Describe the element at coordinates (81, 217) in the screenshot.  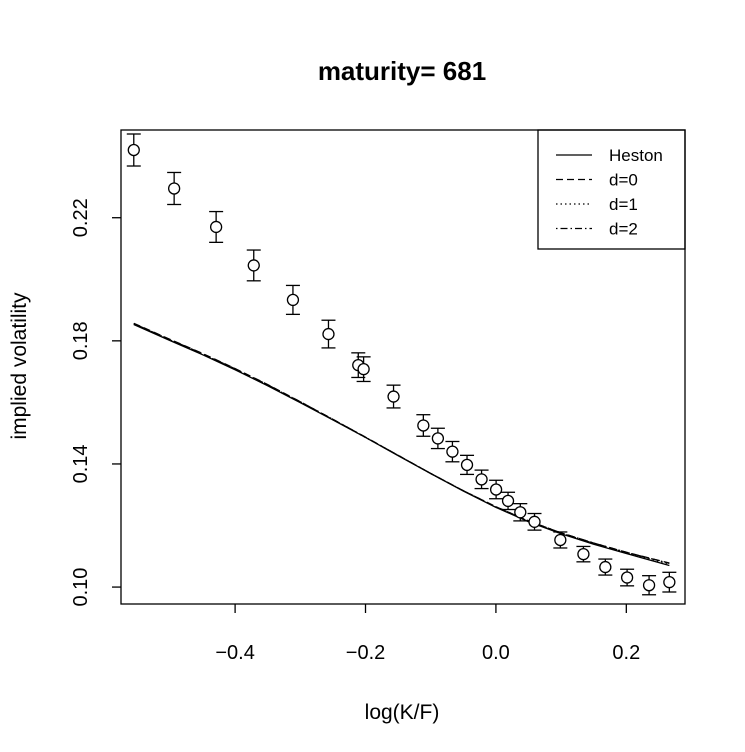
I see `y-tick-label: 0.22` at that location.